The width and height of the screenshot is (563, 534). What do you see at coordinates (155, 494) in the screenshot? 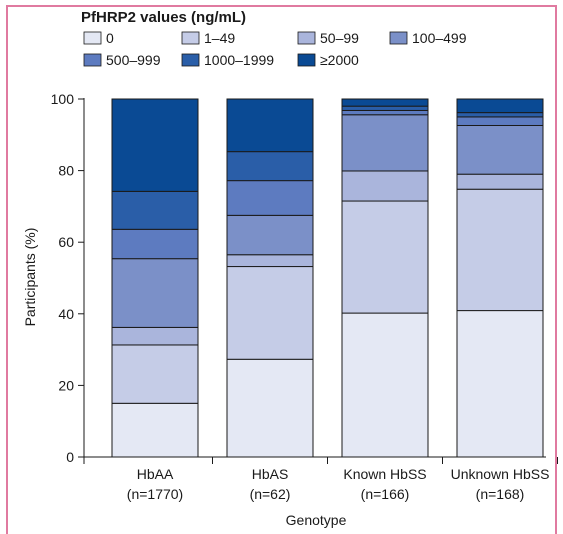
I see `x-category-n-1: (n=1770)` at bounding box center [155, 494].